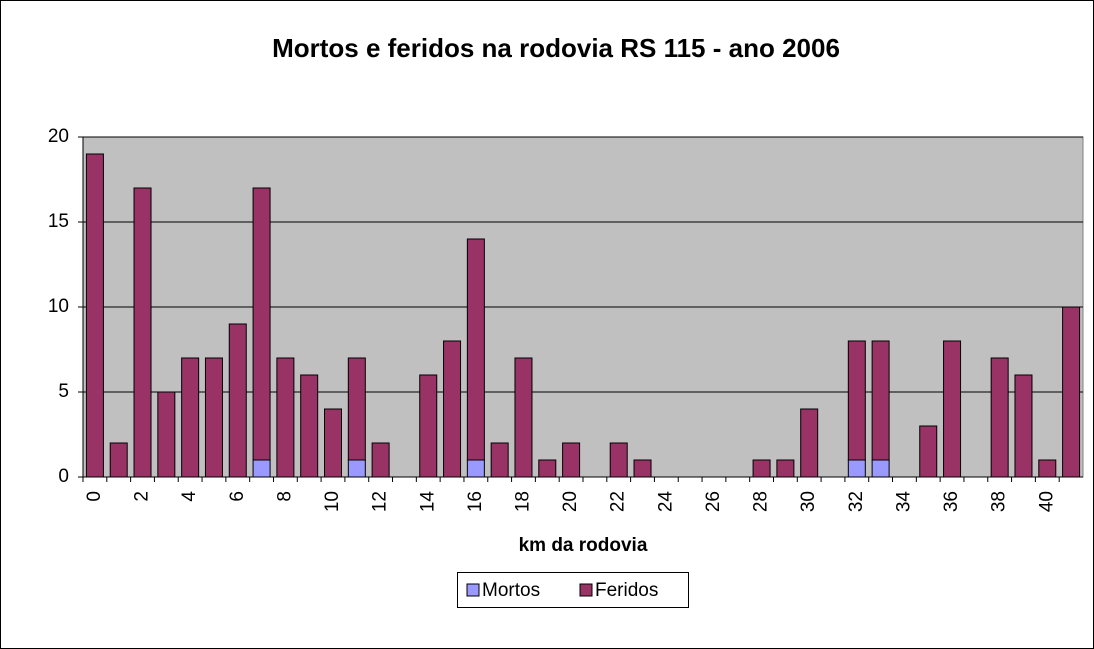 This screenshot has width=1094, height=649. I want to click on x-tick-label: 18, so click(522, 501).